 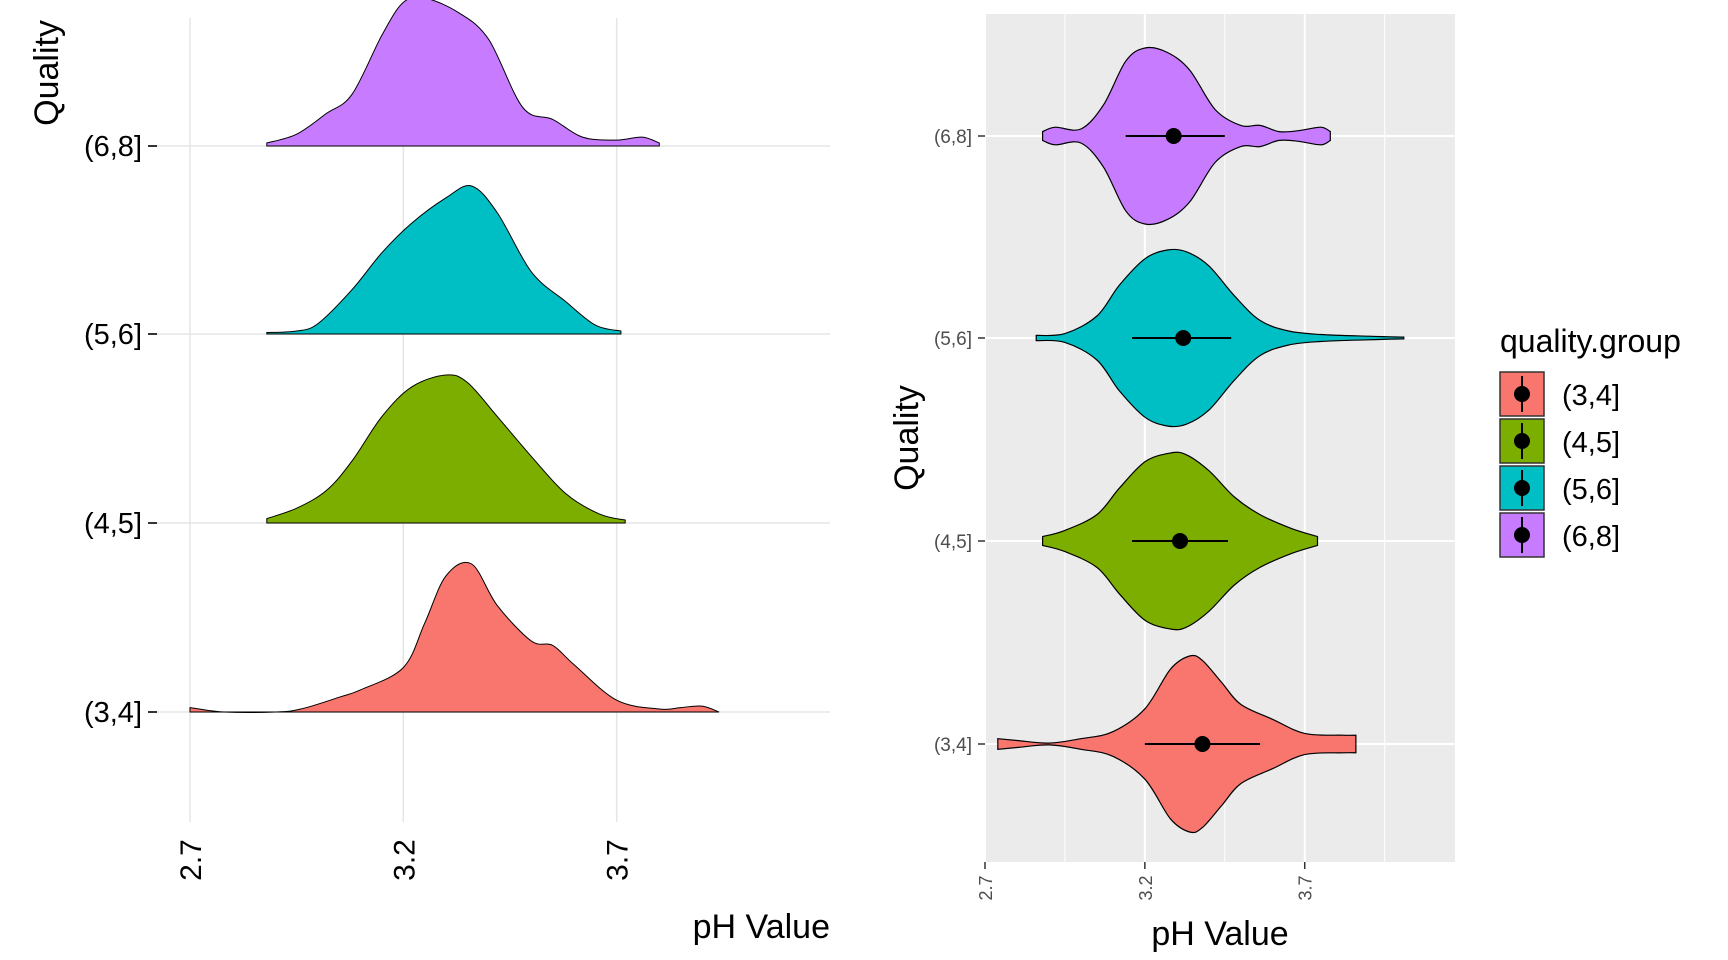 I want to click on violin-y-tick-label: (5,6], so click(x=953, y=339).